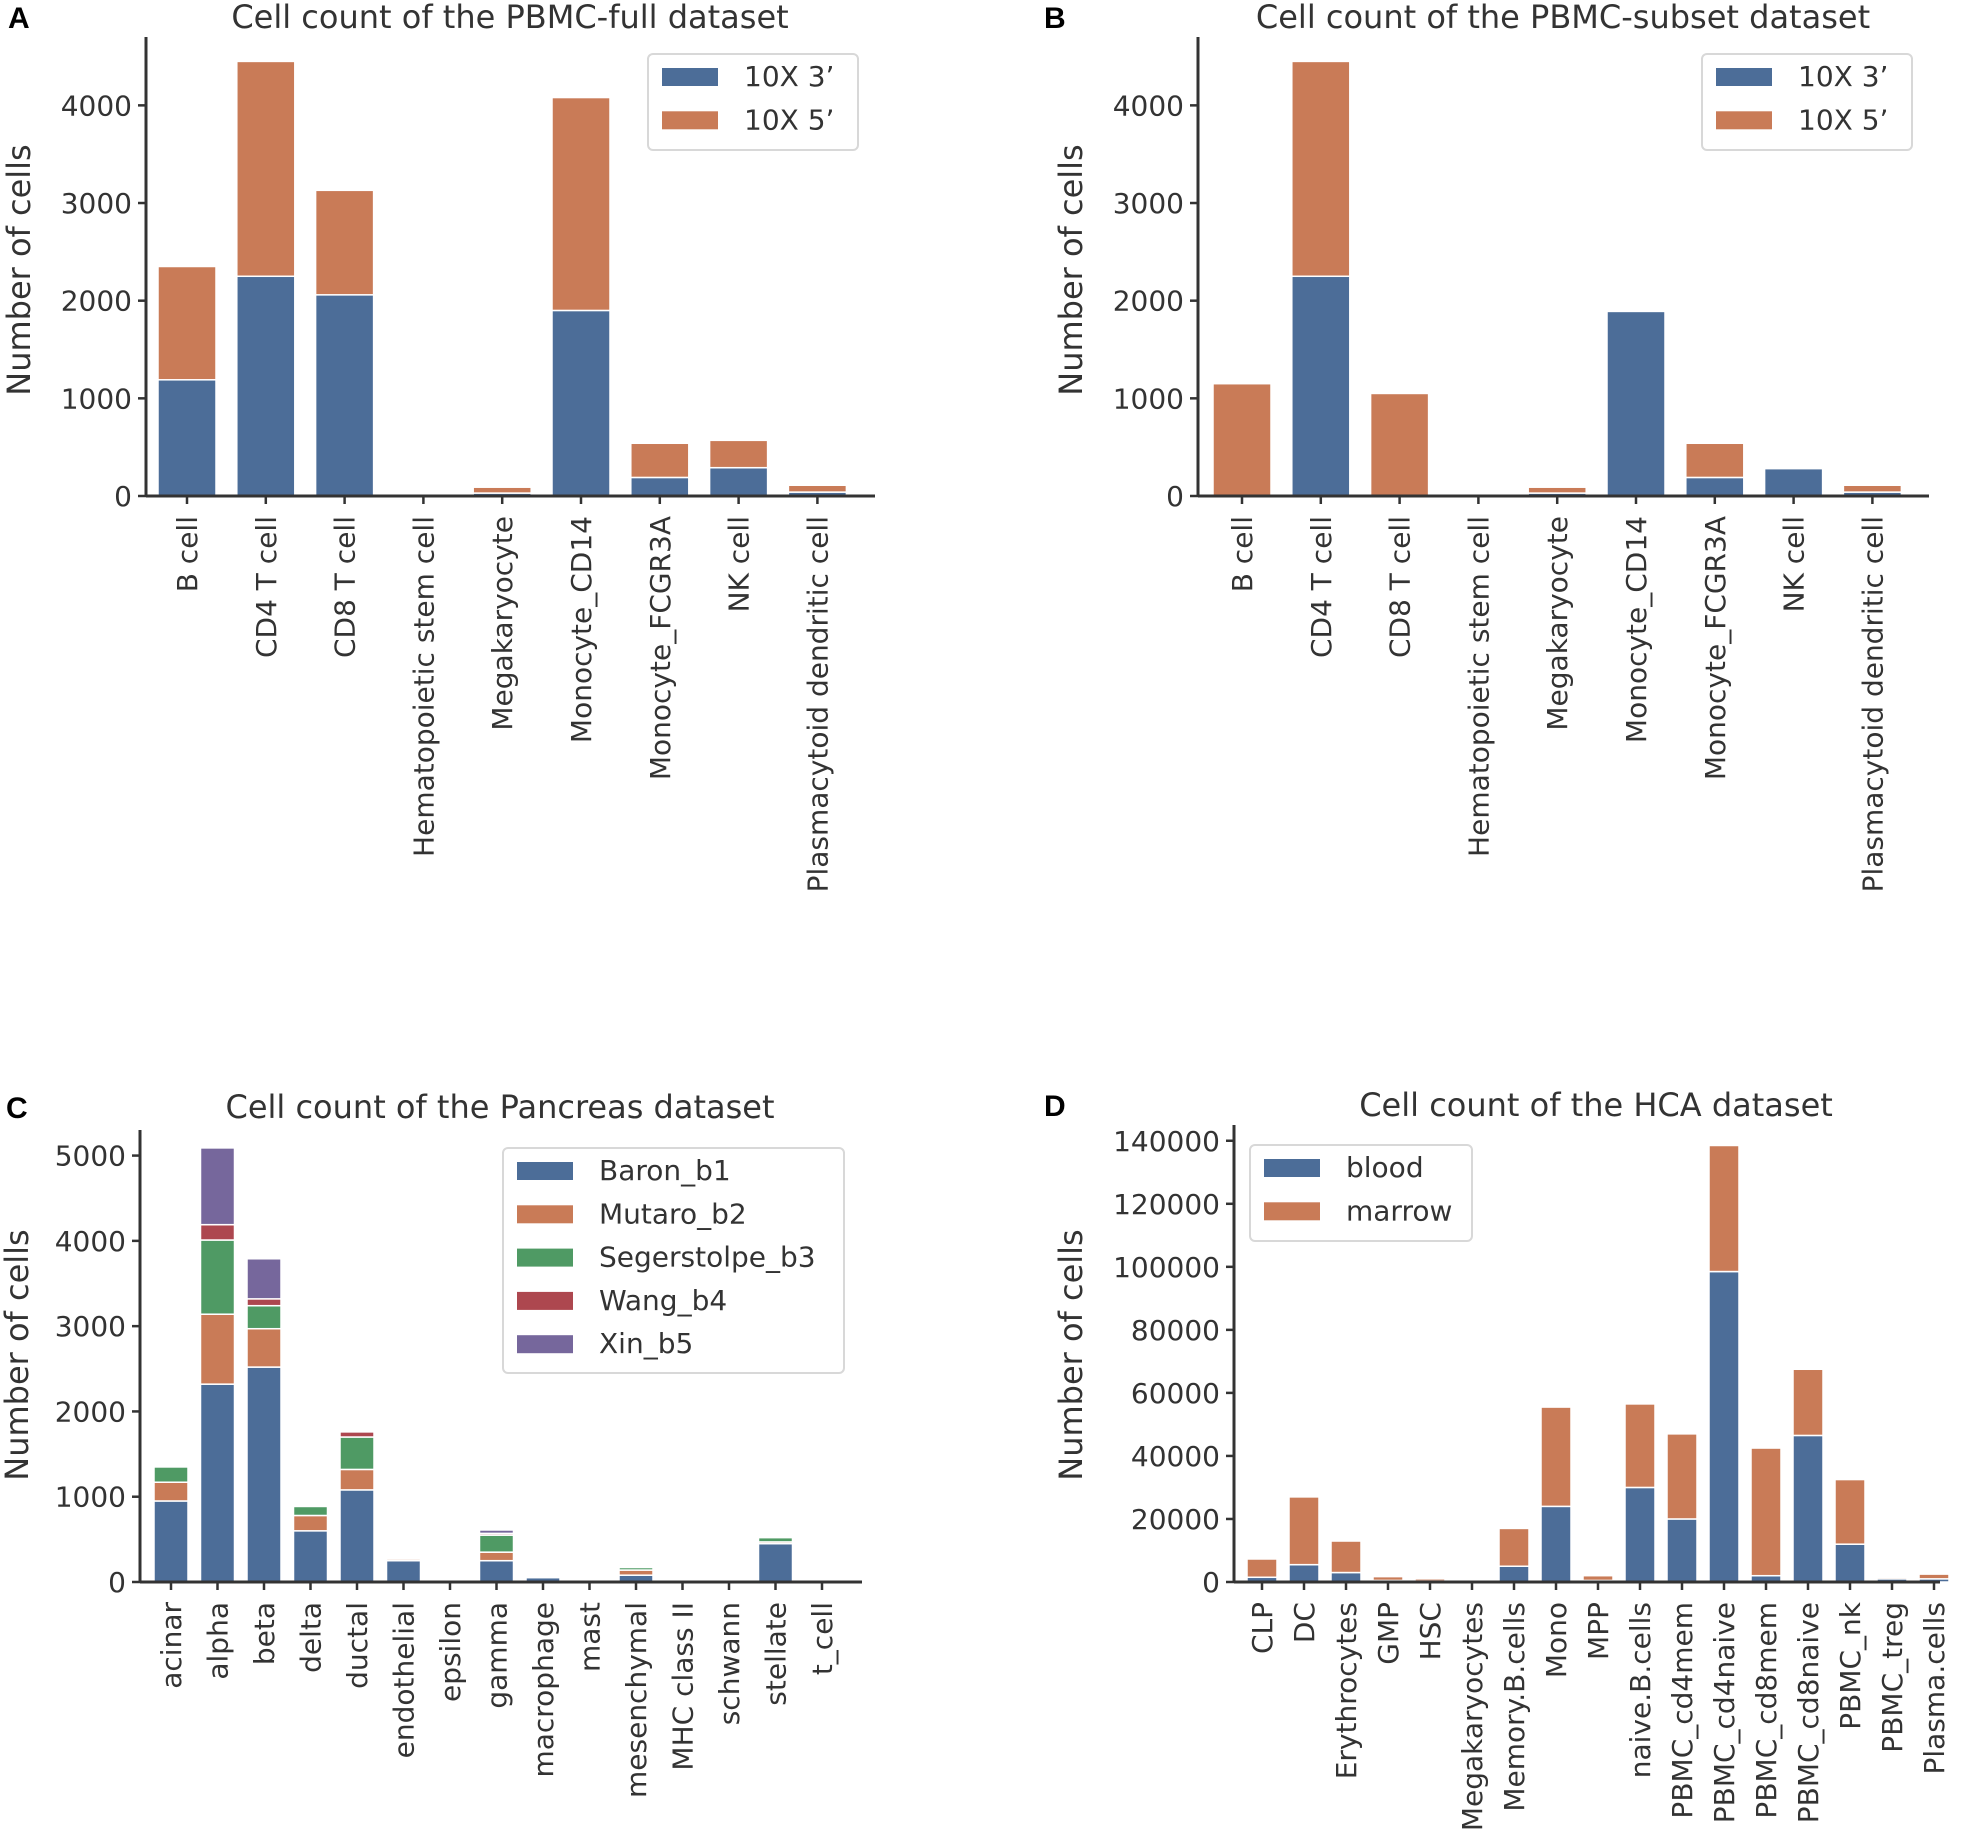 Image resolution: width=1962 pixels, height=1840 pixels. What do you see at coordinates (1175, 1456) in the screenshot?
I see `y-tick-label: 40000` at bounding box center [1175, 1456].